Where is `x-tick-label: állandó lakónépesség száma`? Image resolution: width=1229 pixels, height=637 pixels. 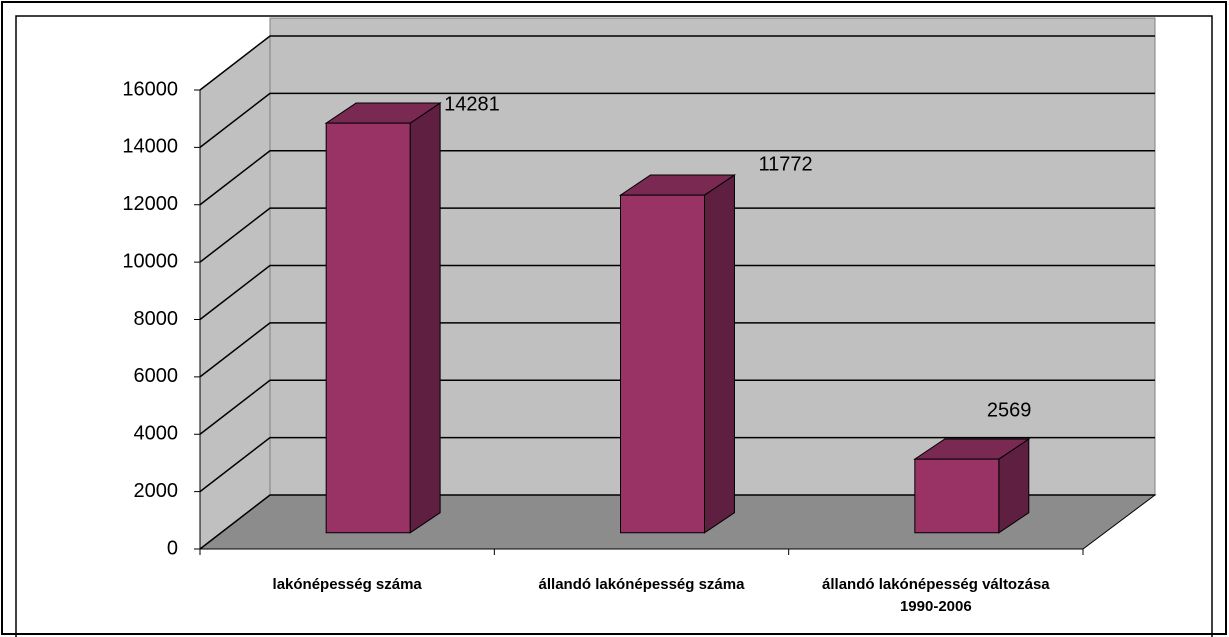 x-tick-label: állandó lakónépesség száma is located at coordinates (641, 584).